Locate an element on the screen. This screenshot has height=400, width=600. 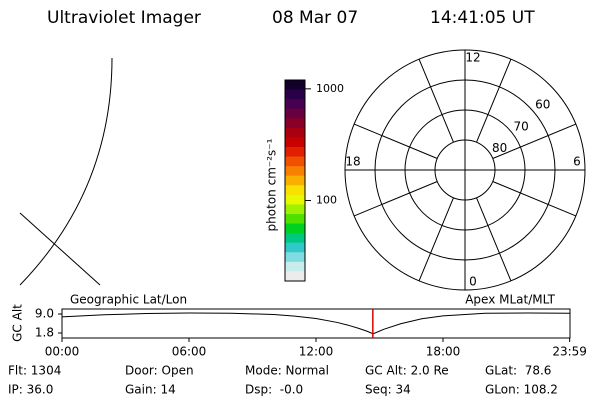
grid-line is located at coordinates (60, 249).